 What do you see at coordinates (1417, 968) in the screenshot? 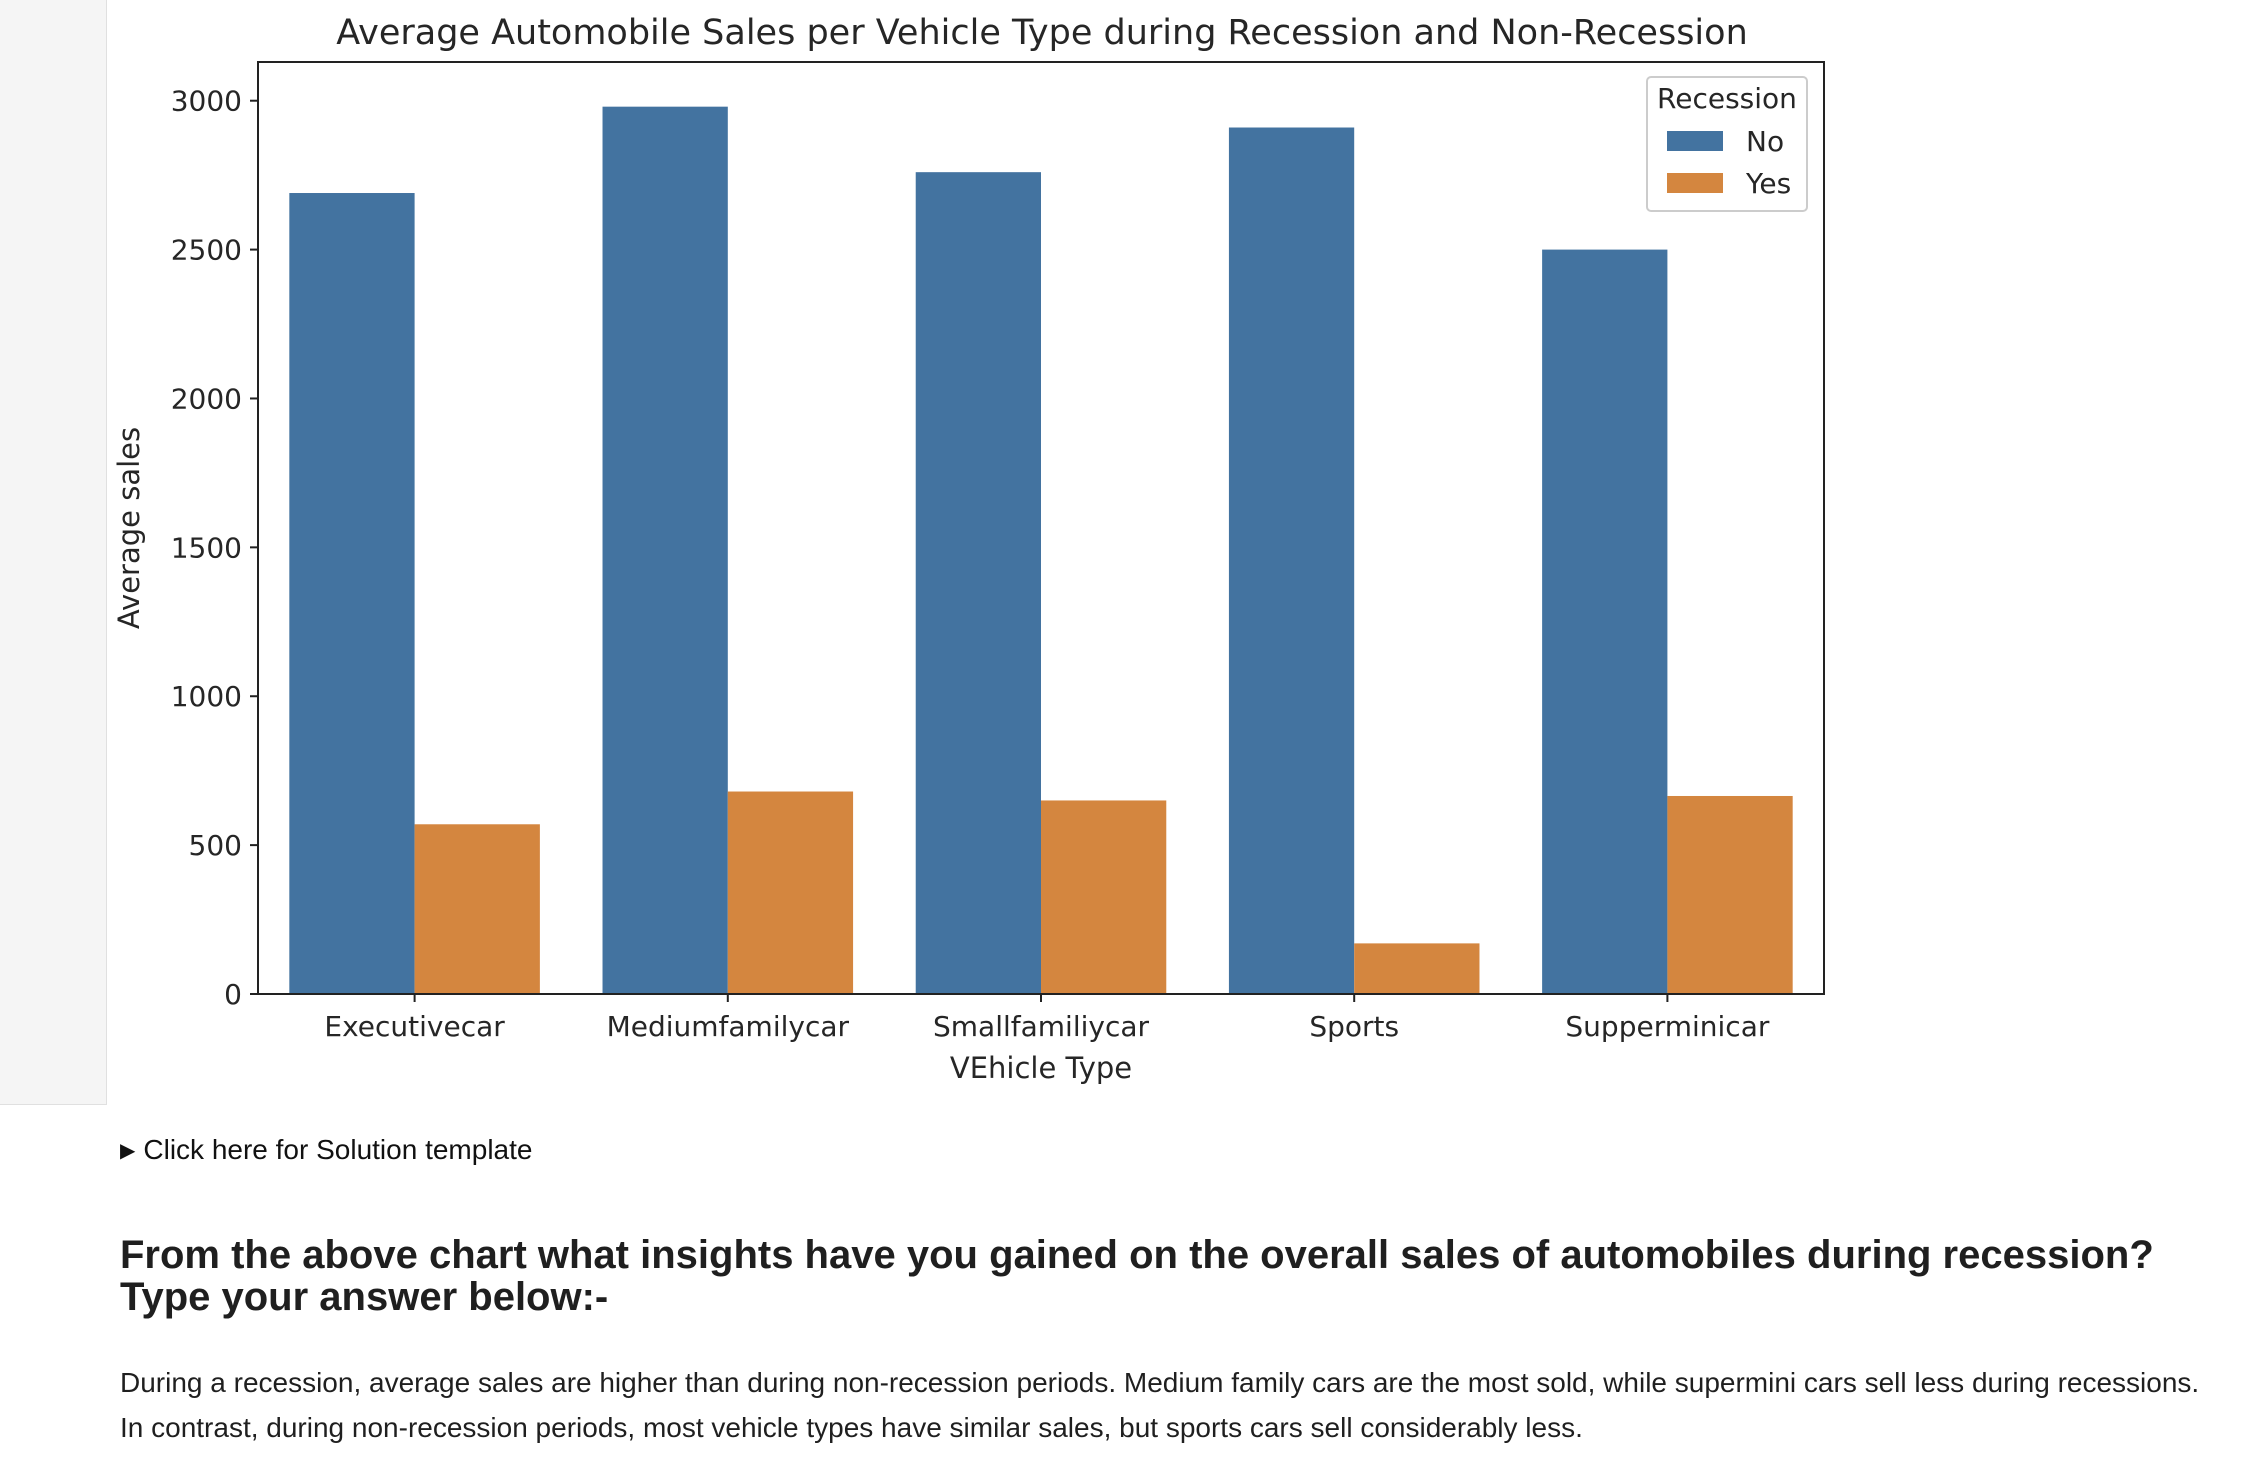
I see `bar-sports-yes` at bounding box center [1417, 968].